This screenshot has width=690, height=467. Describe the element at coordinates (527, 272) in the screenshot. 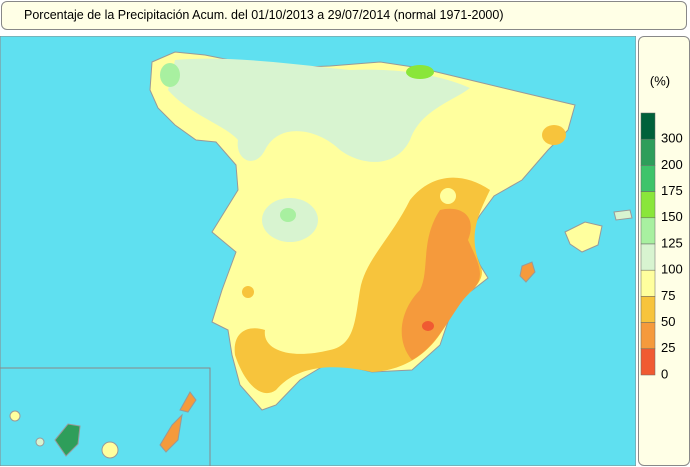

I see `ibiza` at that location.